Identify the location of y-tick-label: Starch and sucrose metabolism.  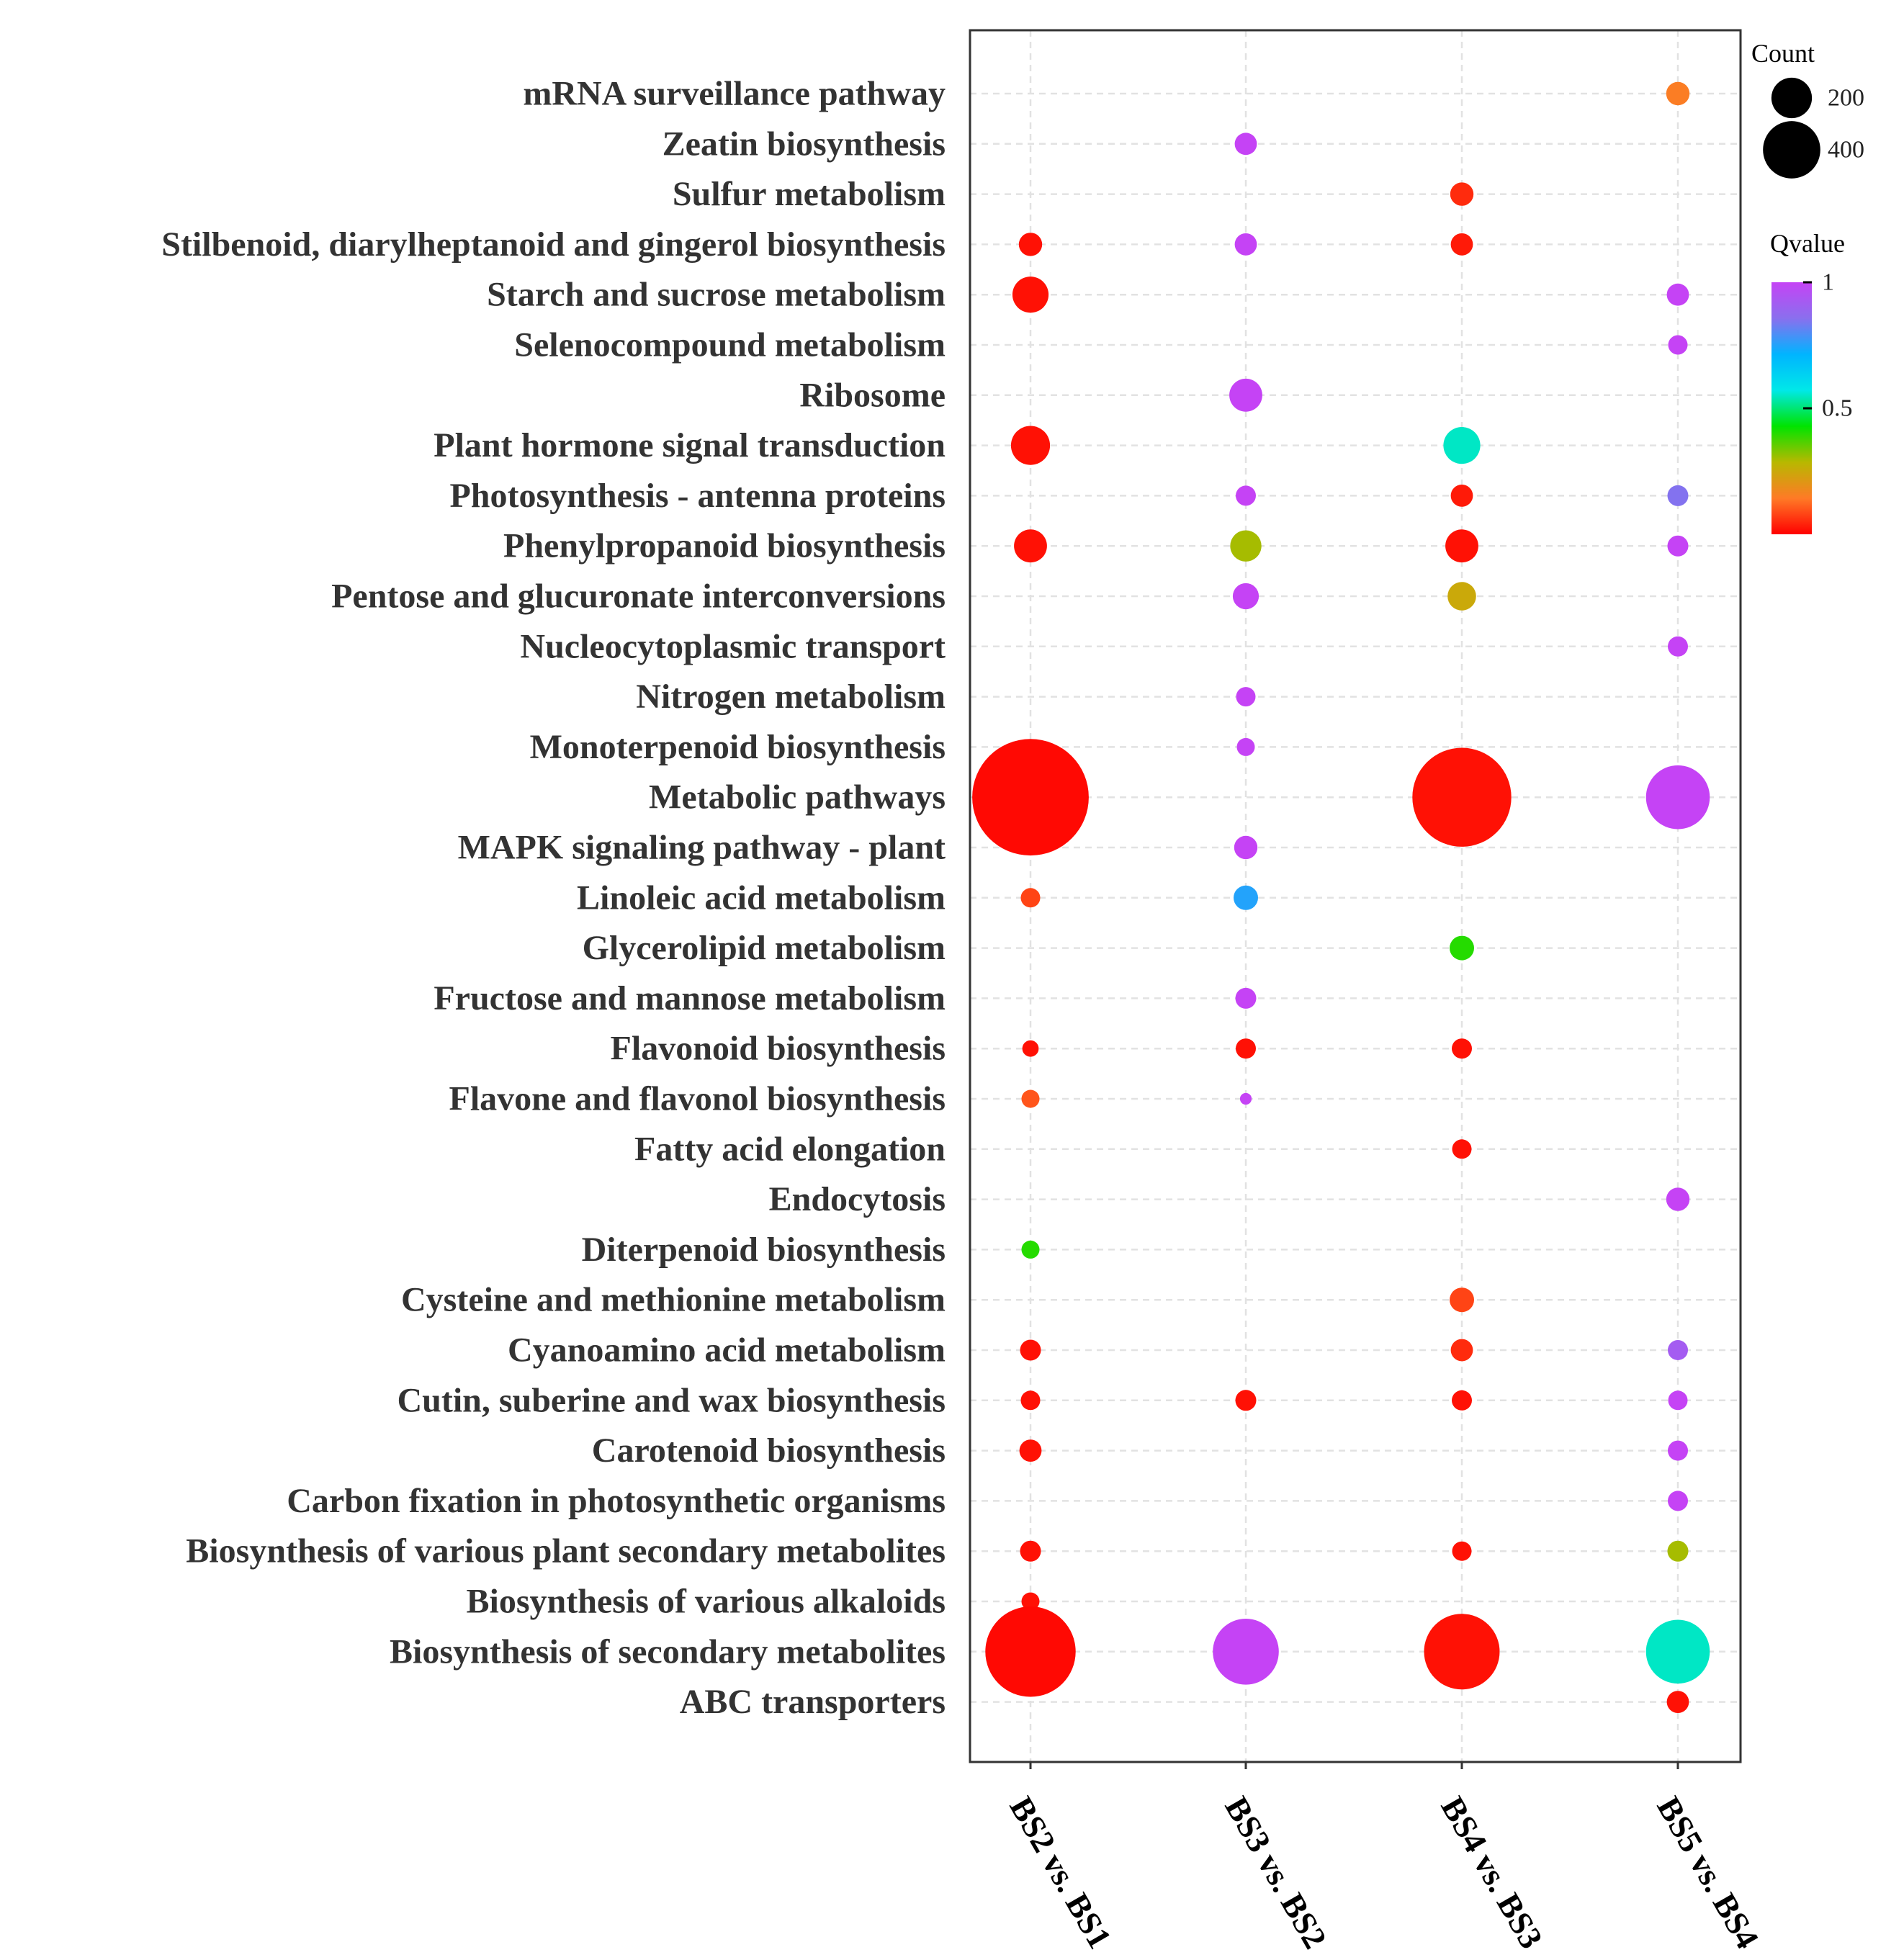
(716, 295).